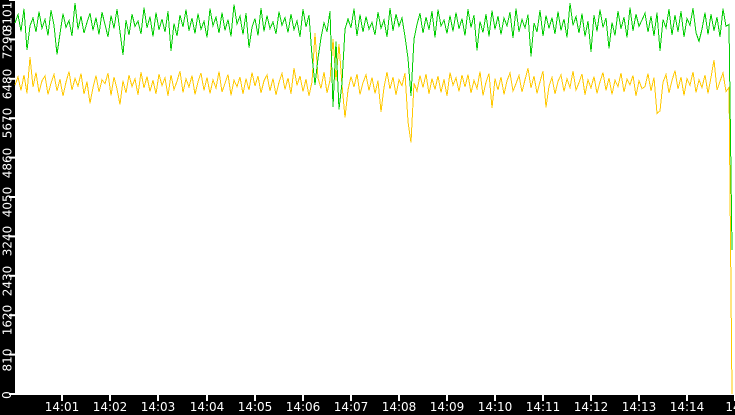 The image size is (735, 415). Describe the element at coordinates (591, 407) in the screenshot. I see `x-tick-label: 14:12` at that location.